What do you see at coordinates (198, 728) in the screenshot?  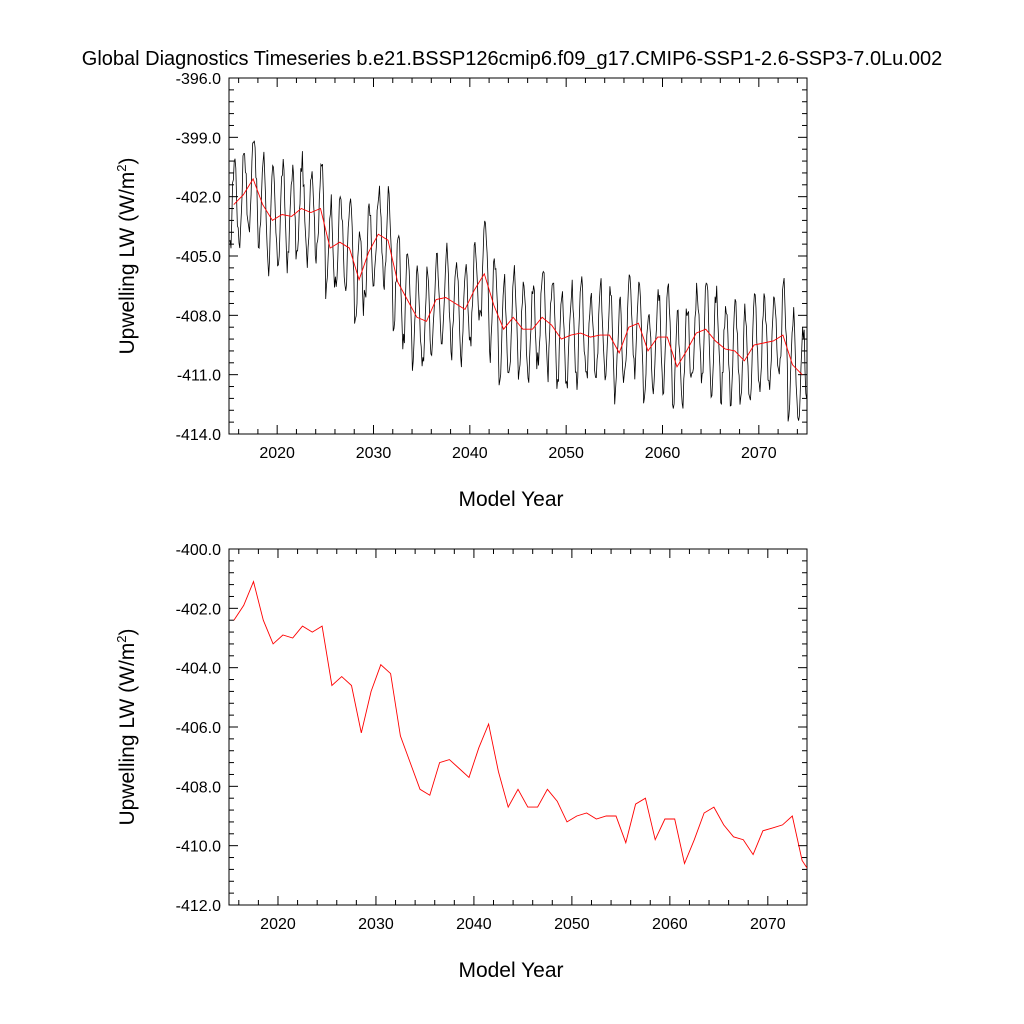 I see `y-tick-label: -406.0` at bounding box center [198, 728].